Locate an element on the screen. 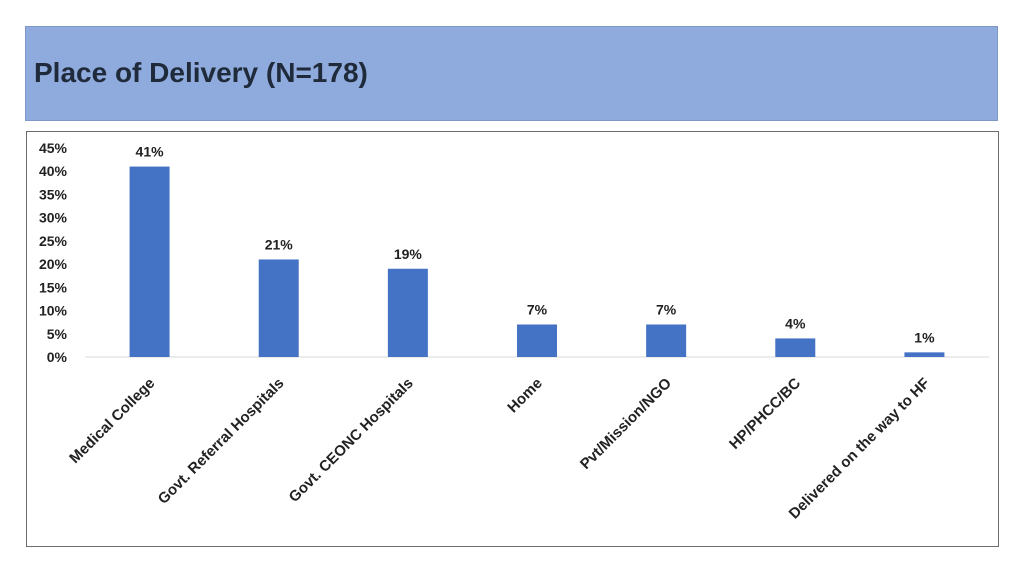 The width and height of the screenshot is (1024, 576). category-label: Delivered on the way to HF is located at coordinates (860, 449).